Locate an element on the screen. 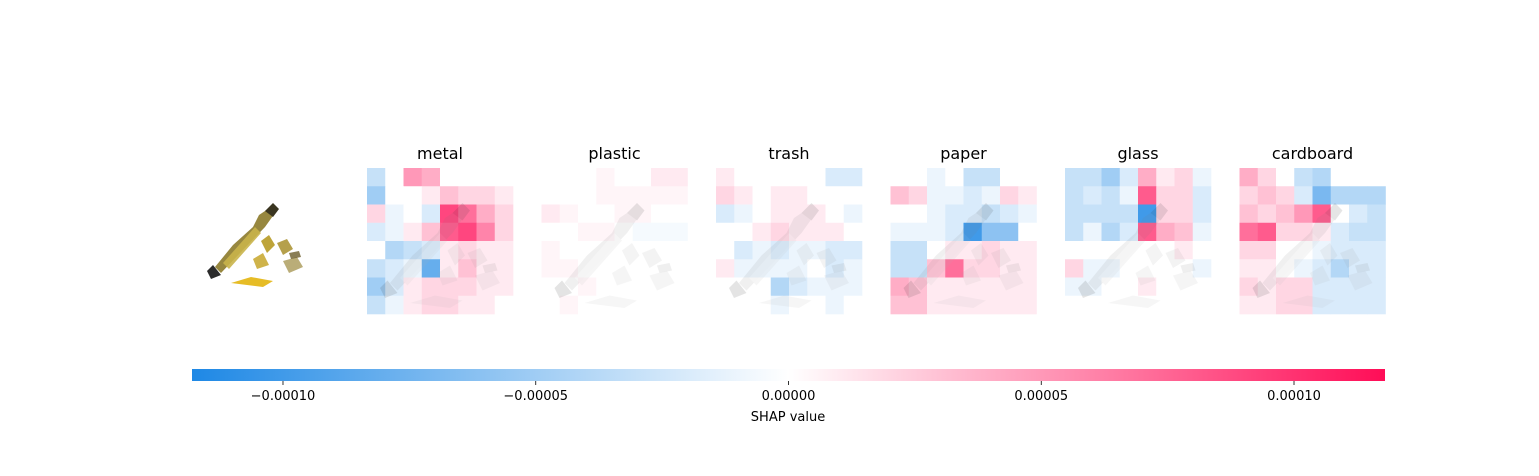 The image size is (1539, 476). heatmap-panel-trash: trash is located at coordinates (789, 229).